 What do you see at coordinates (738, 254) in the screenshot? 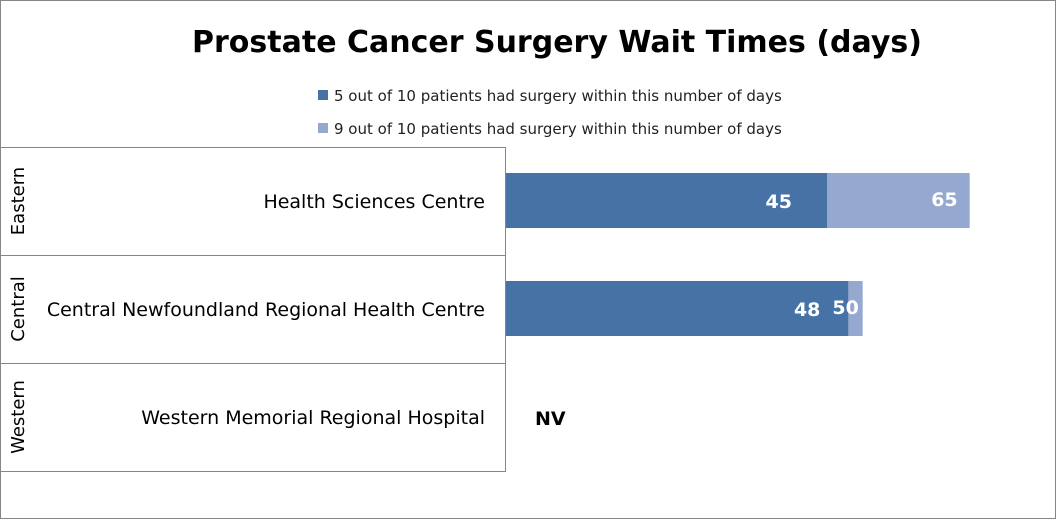
I see `bars: 45 65 48 50` at bounding box center [738, 254].